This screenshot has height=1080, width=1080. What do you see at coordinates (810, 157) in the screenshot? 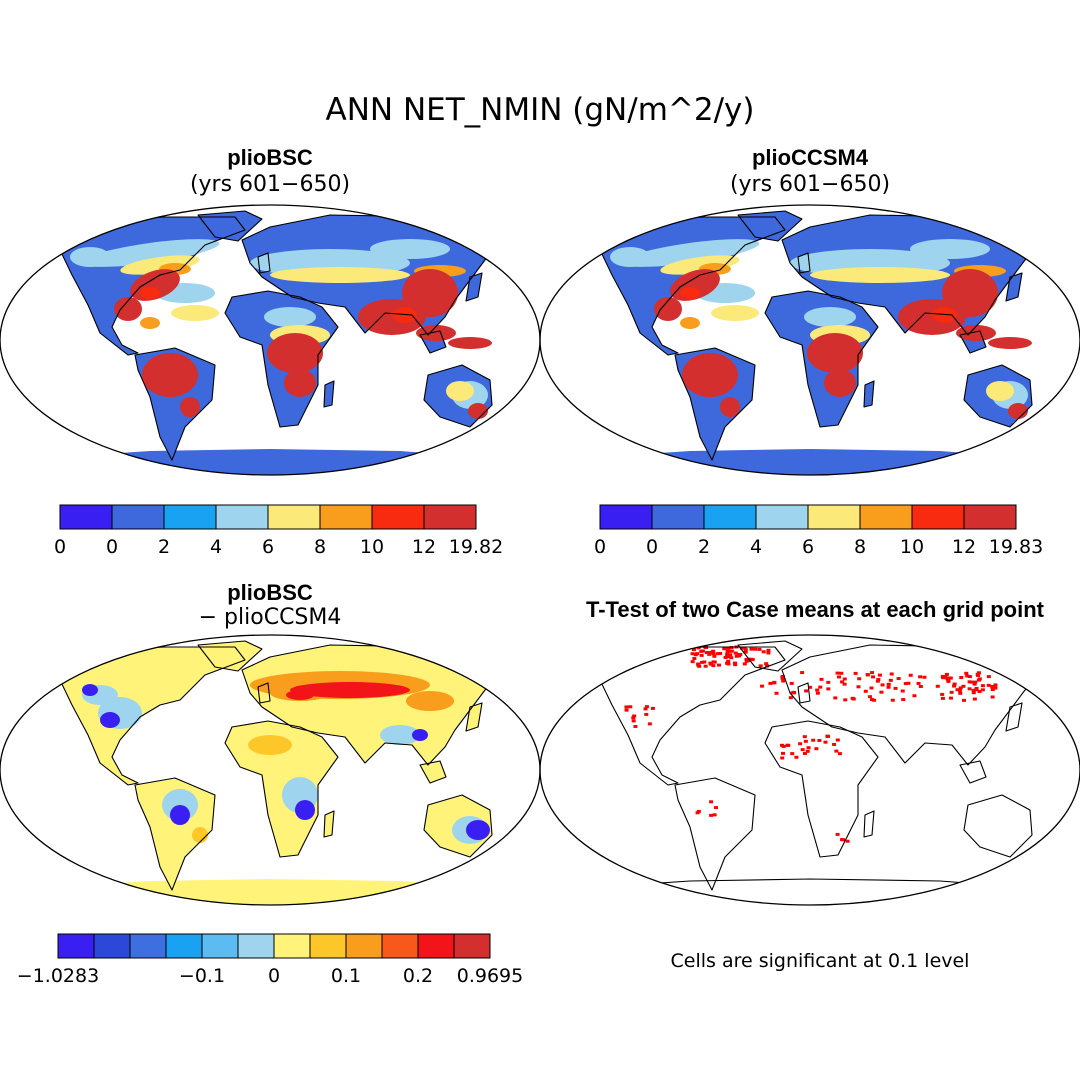
I see `panel-tr-title: plioCCSM4` at bounding box center [810, 157].